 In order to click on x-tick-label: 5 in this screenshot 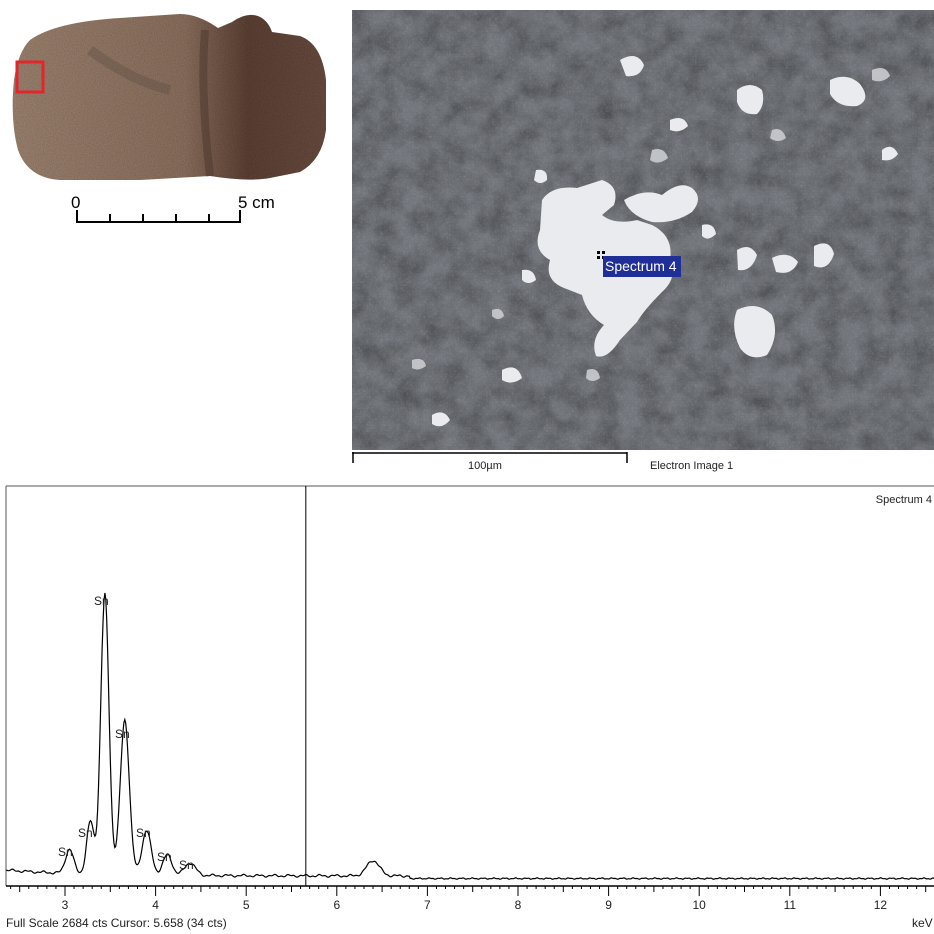, I will do `click(246, 905)`.